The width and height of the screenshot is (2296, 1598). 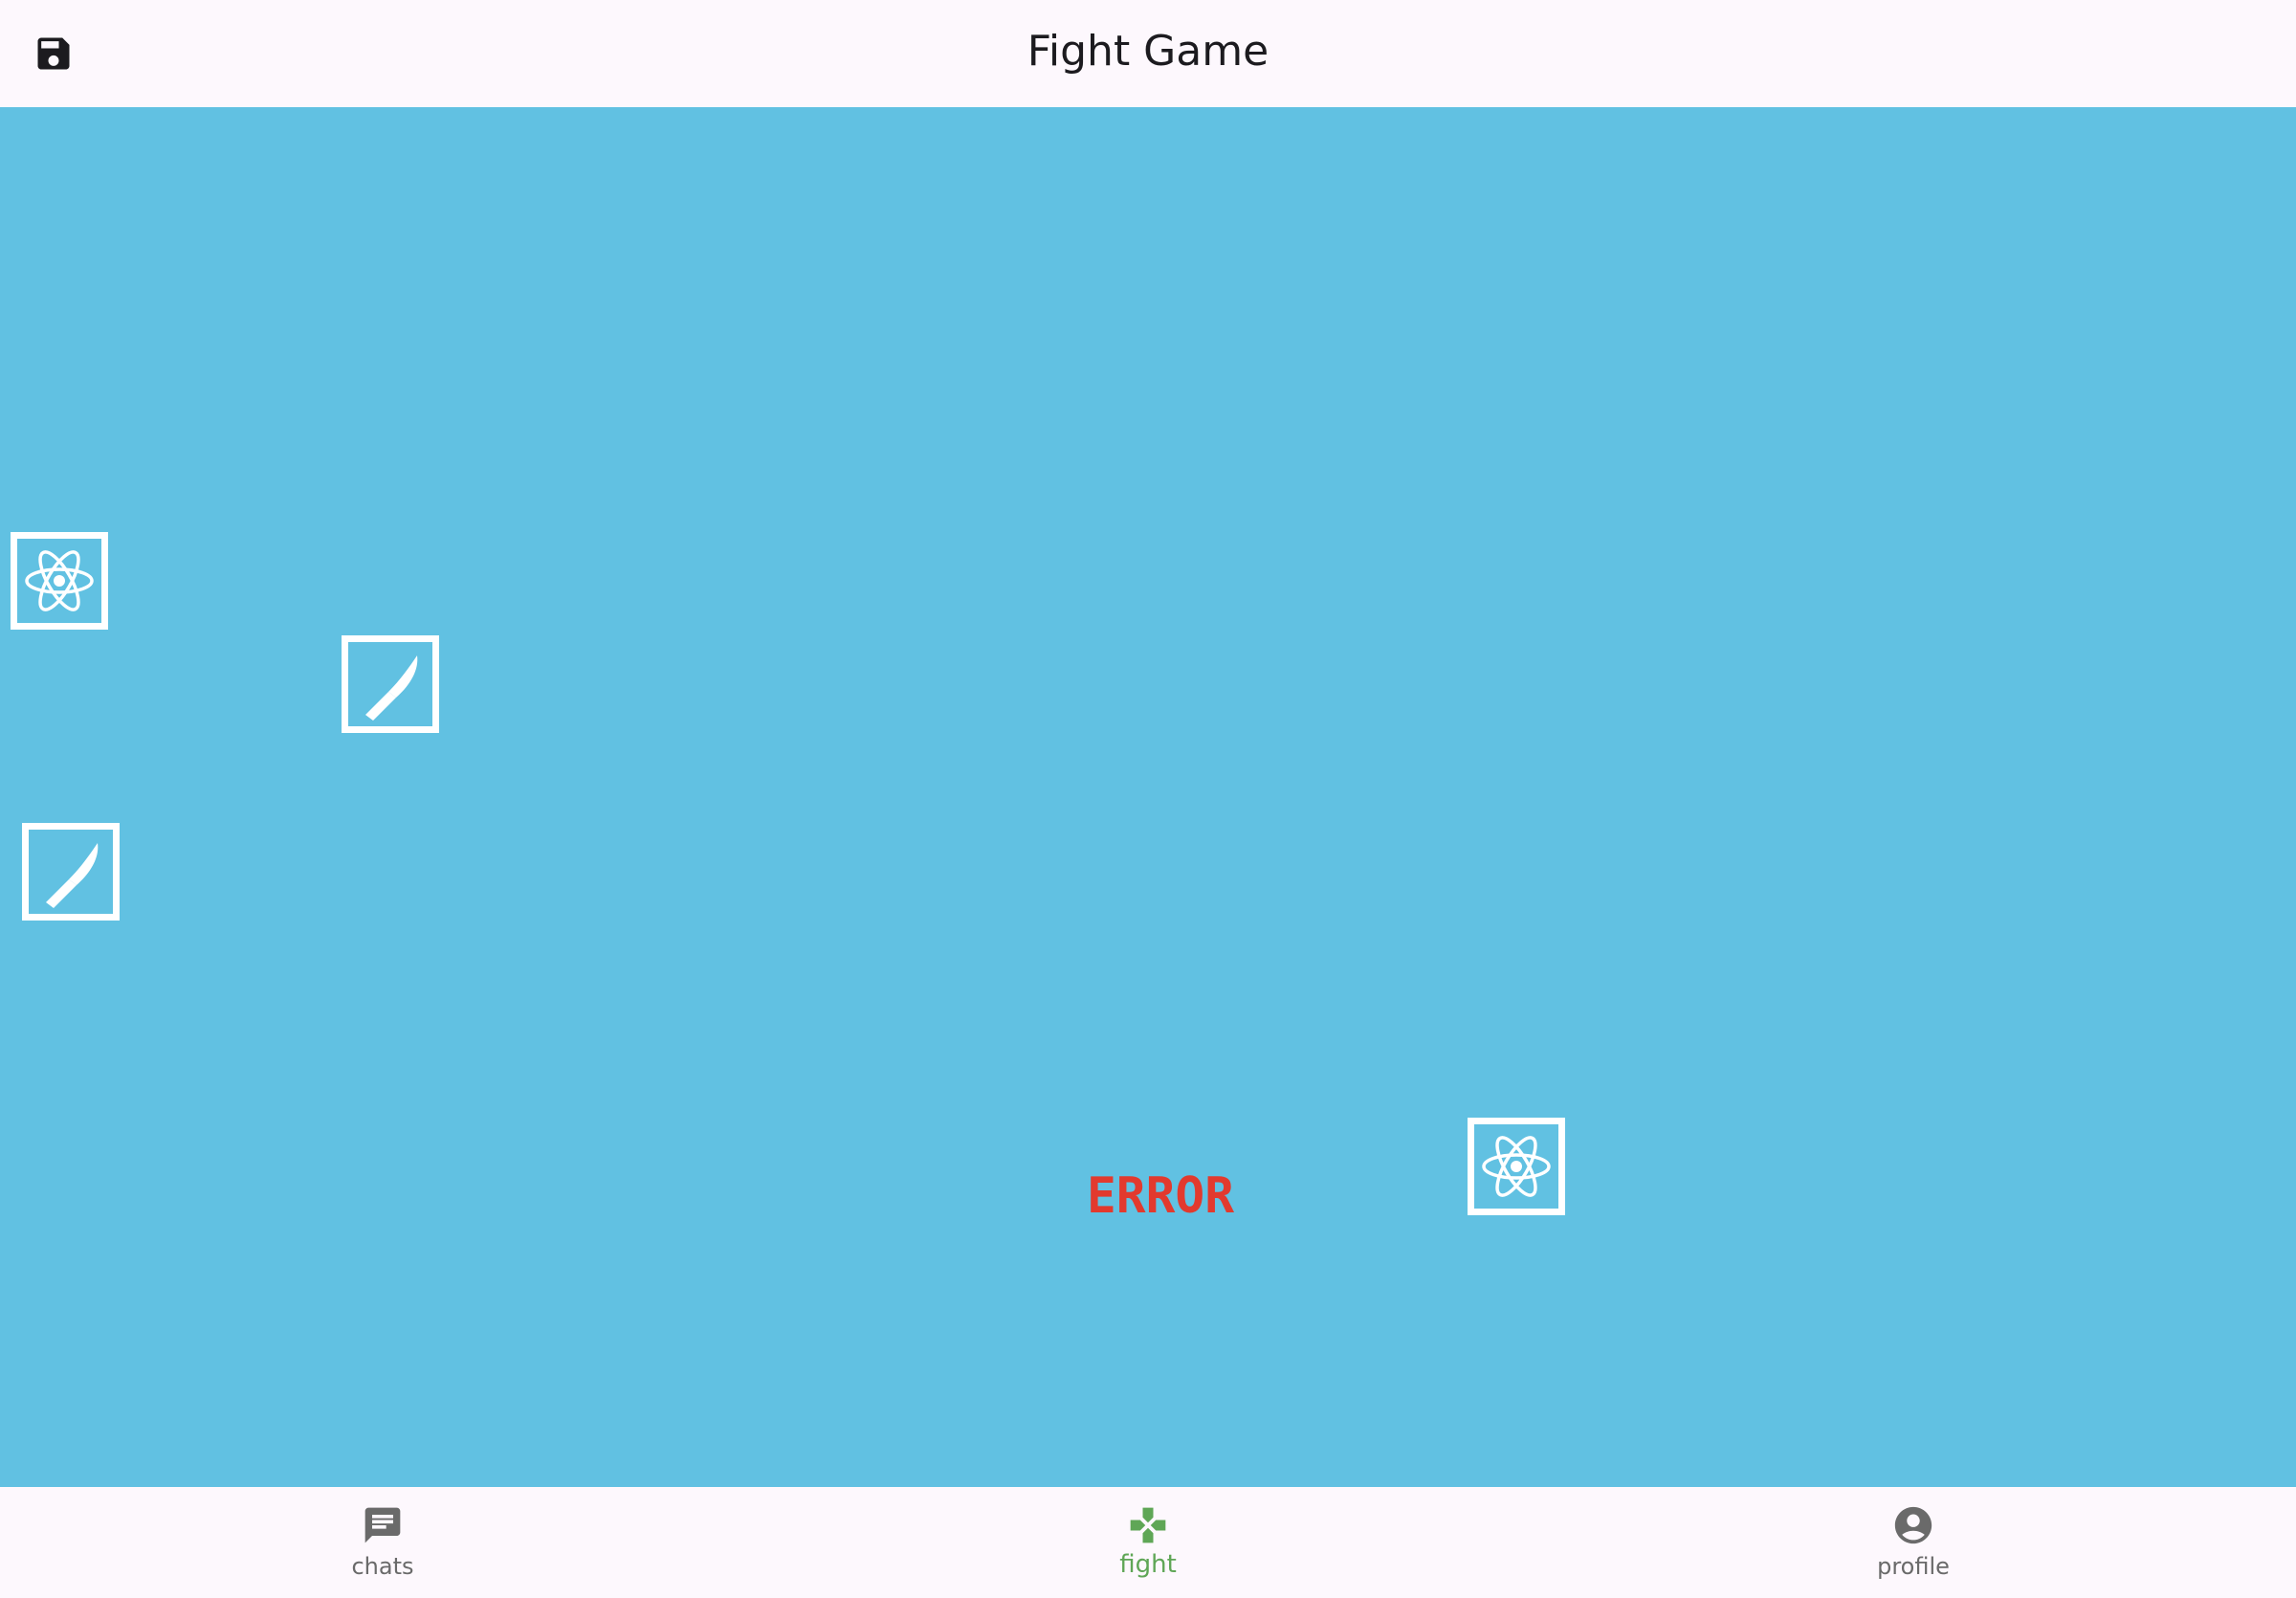 I want to click on chat-icon, so click(x=382, y=1525).